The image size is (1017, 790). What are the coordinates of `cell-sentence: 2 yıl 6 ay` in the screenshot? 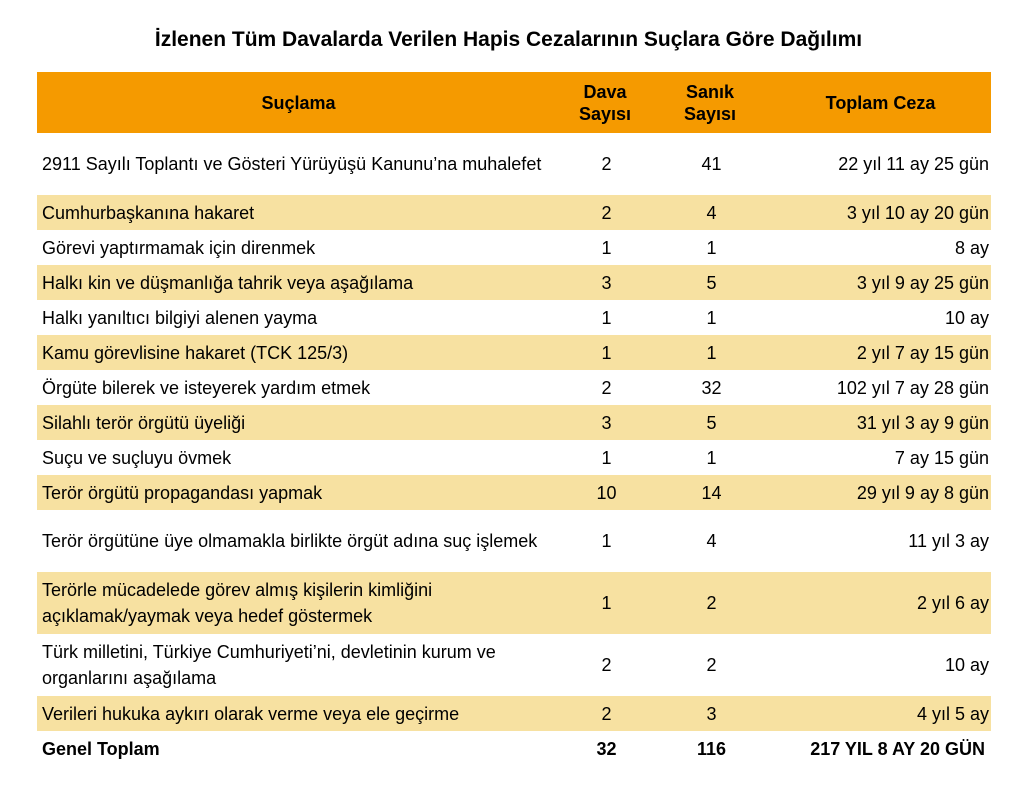 It's located at (880, 603).